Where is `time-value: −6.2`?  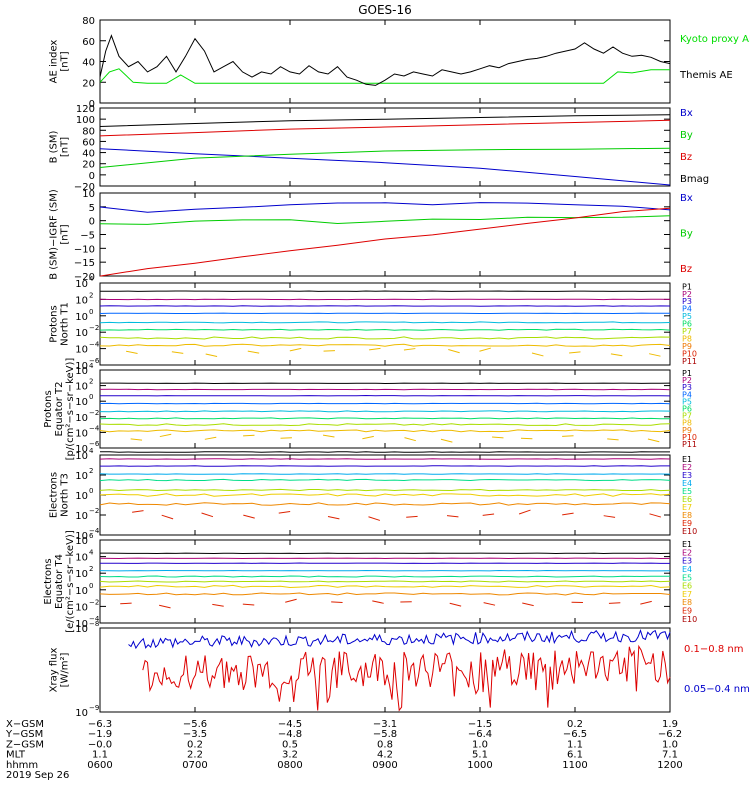
time-value: −6.2 is located at coordinates (670, 734).